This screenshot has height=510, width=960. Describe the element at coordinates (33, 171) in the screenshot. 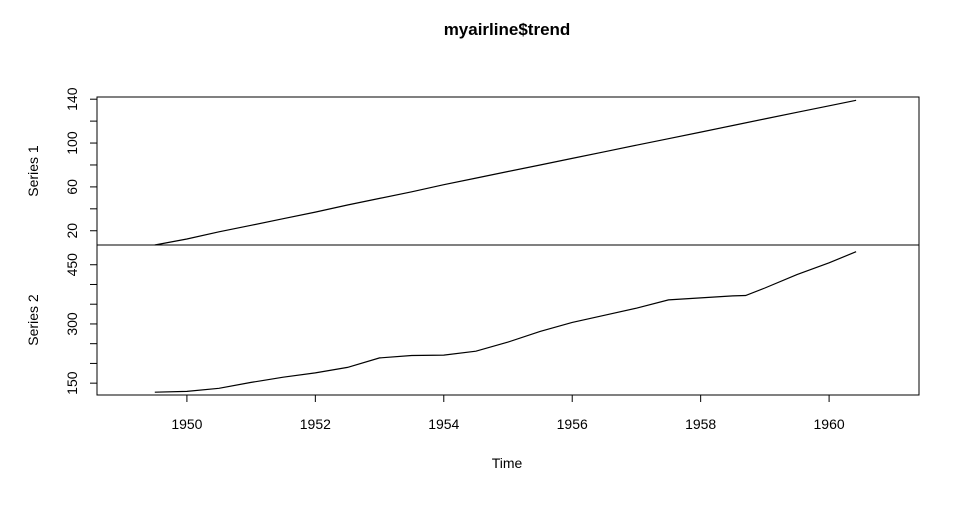

I see `series-label: Series 1` at that location.